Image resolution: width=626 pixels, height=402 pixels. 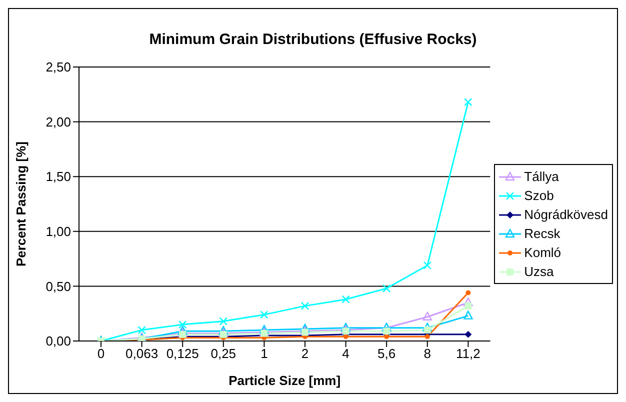 What do you see at coordinates (566, 214) in the screenshot?
I see `legend-label: Nógrádkövesd` at bounding box center [566, 214].